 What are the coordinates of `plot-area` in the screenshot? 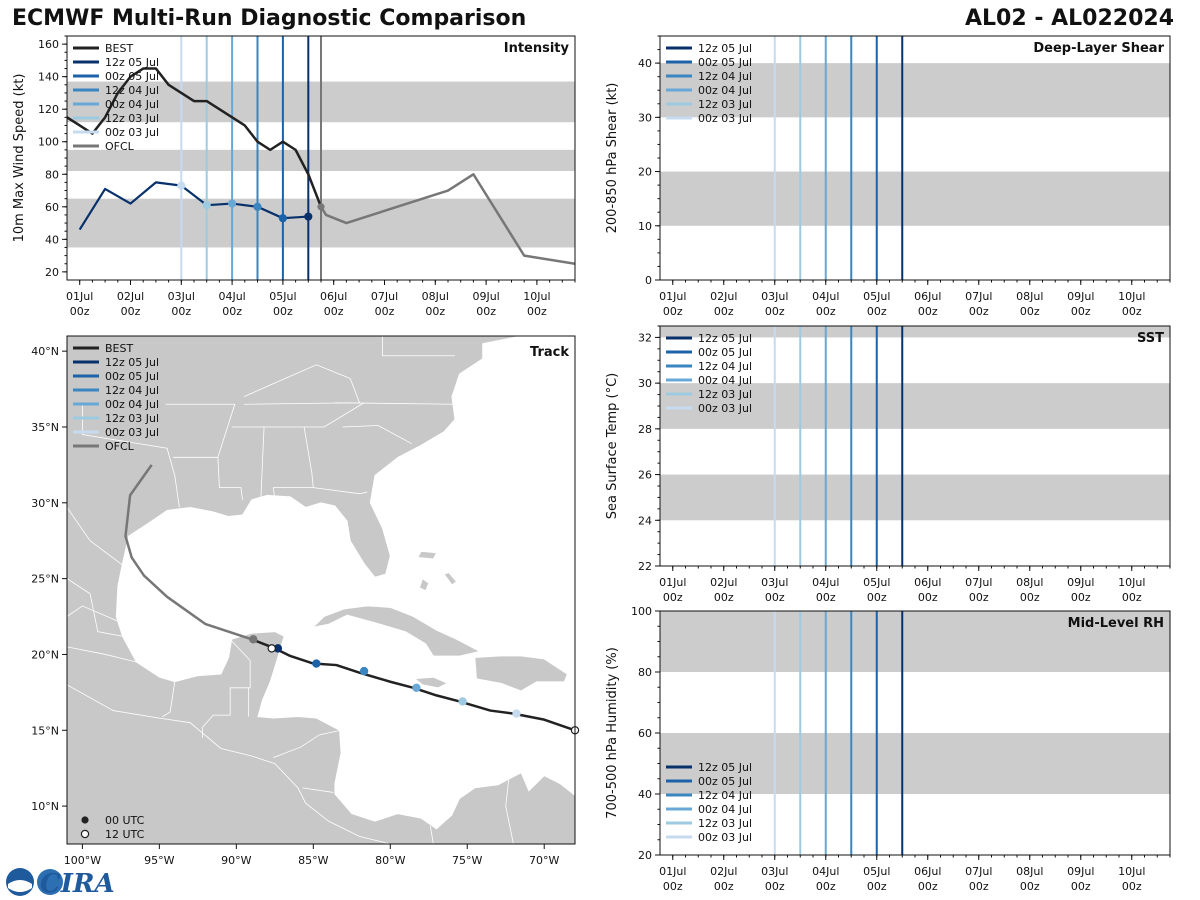 It's located at (915, 446).